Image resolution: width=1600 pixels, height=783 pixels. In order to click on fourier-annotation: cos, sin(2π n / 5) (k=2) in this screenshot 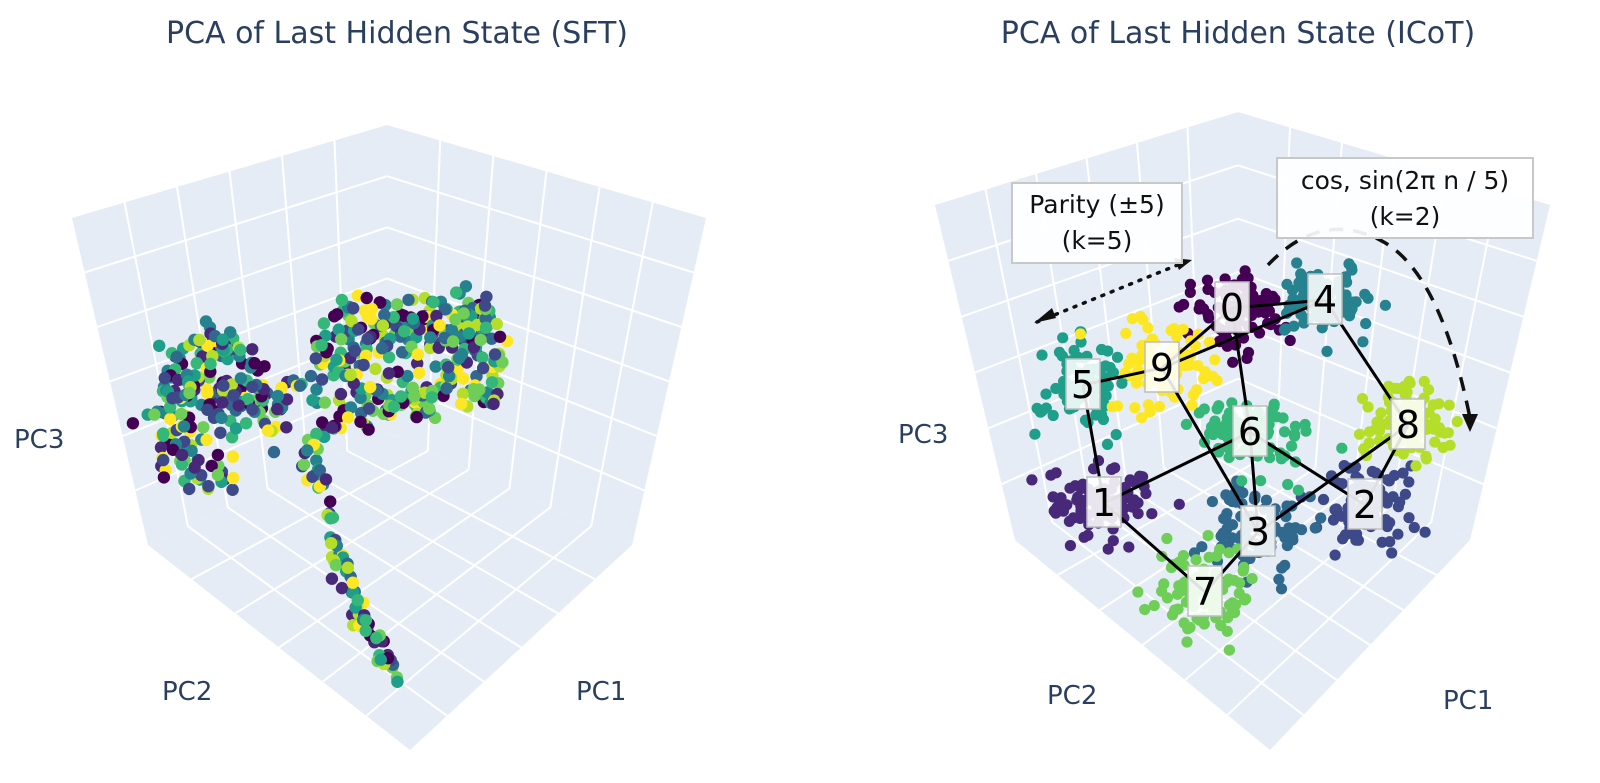, I will do `click(1405, 198)`.